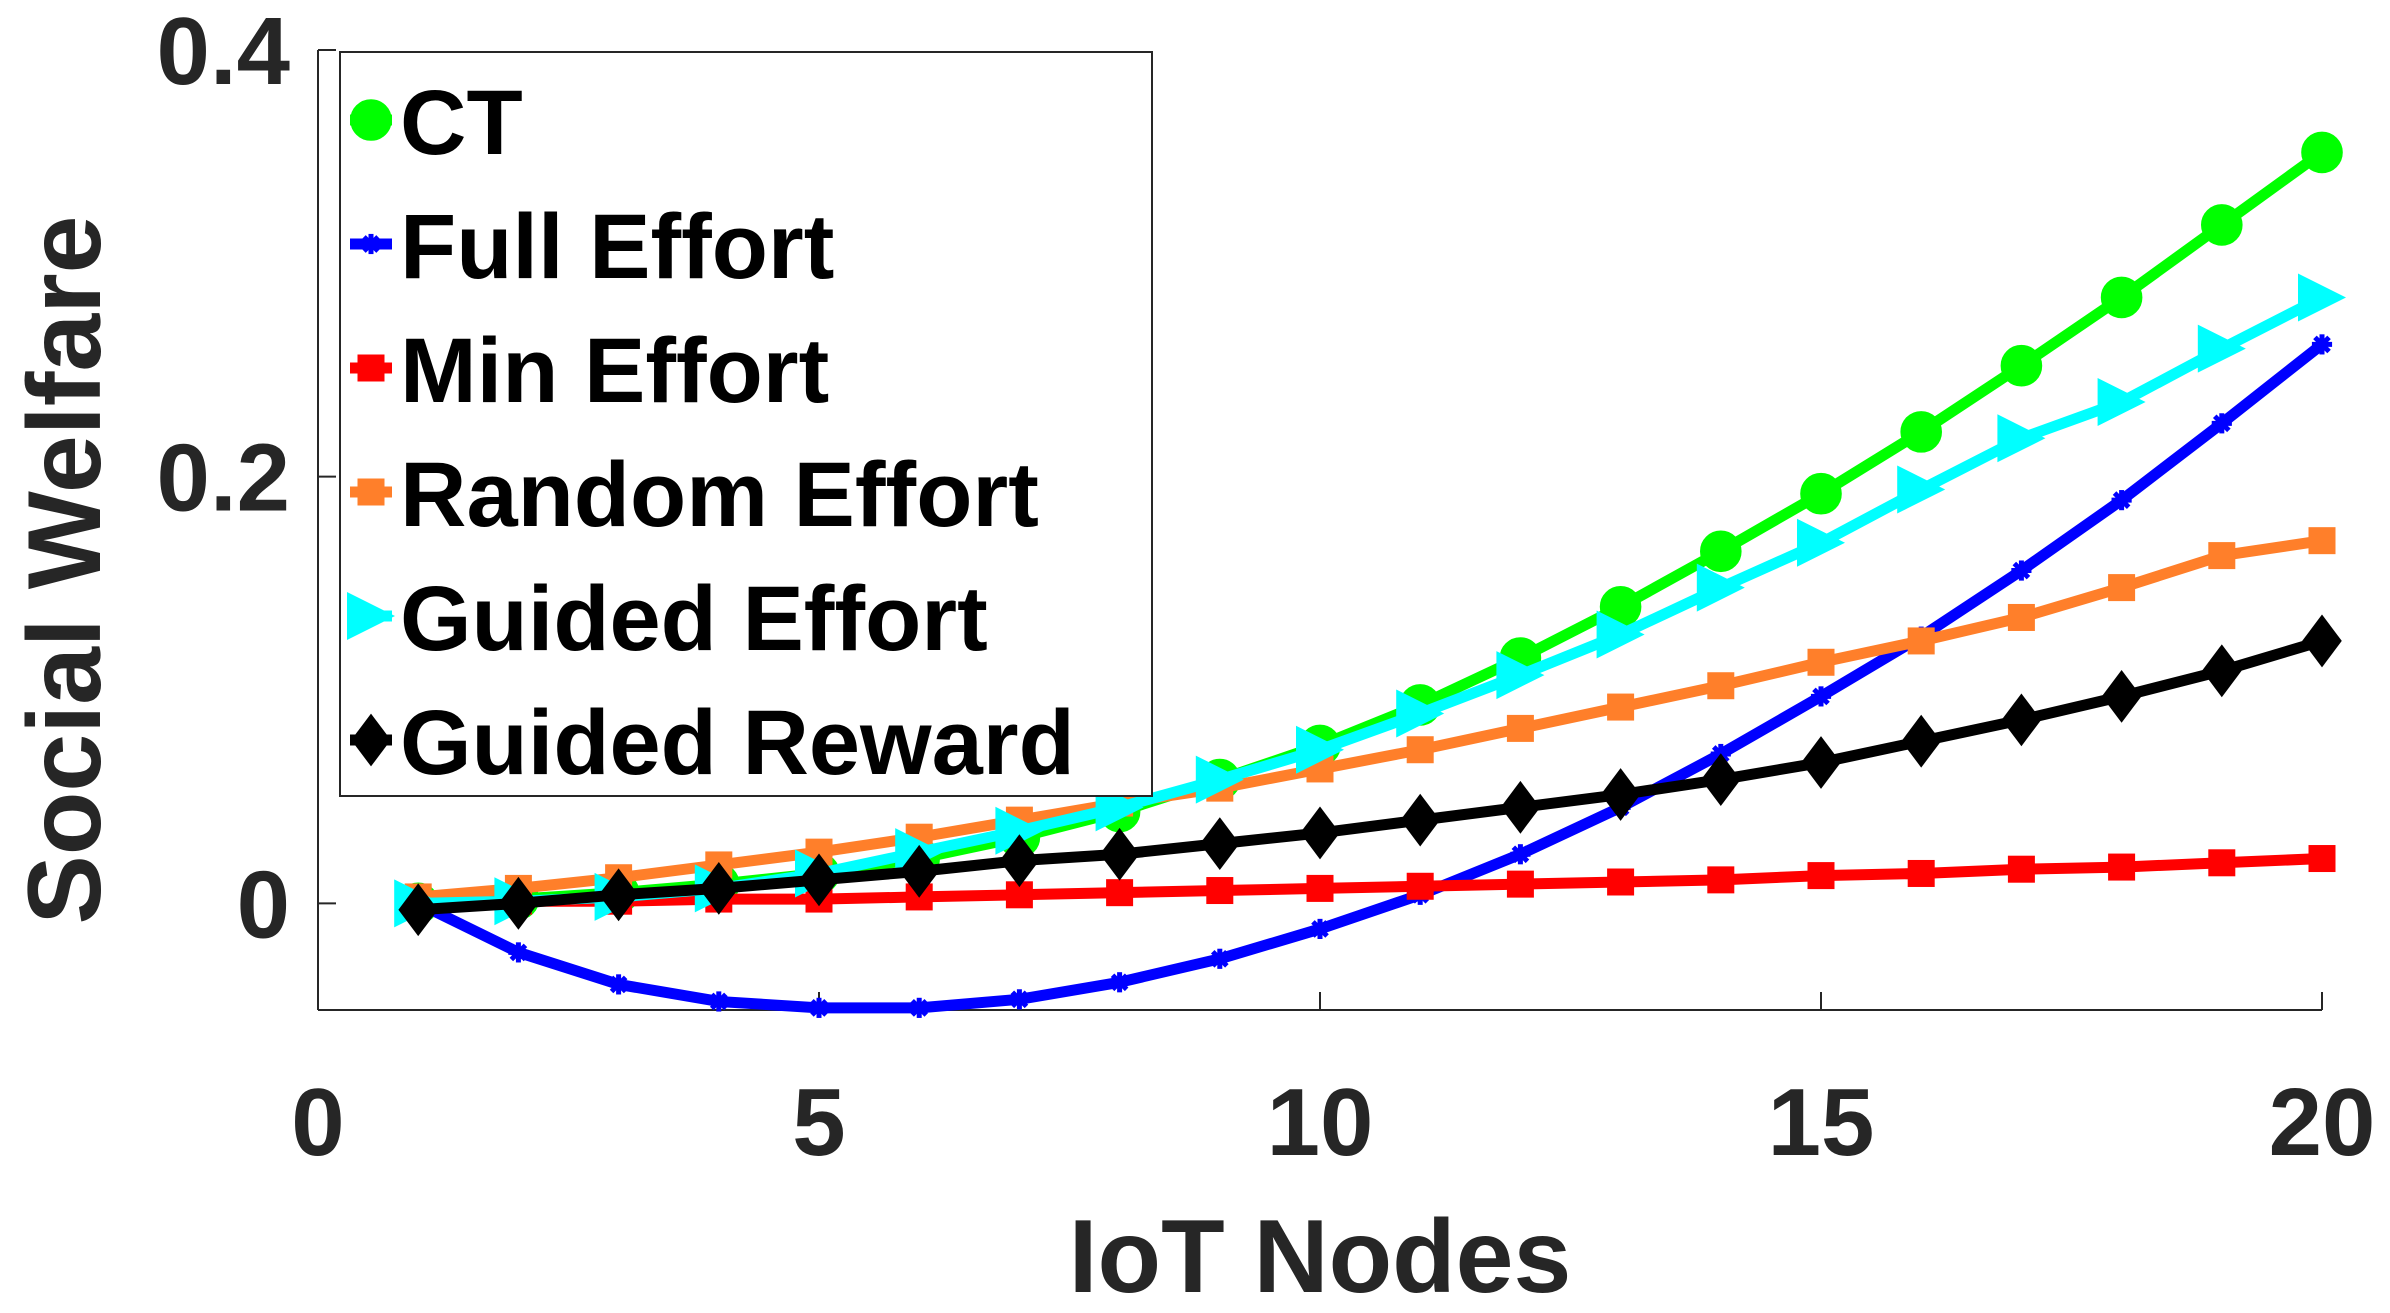  I want to click on legend-item: Random Effort, so click(694, 495).